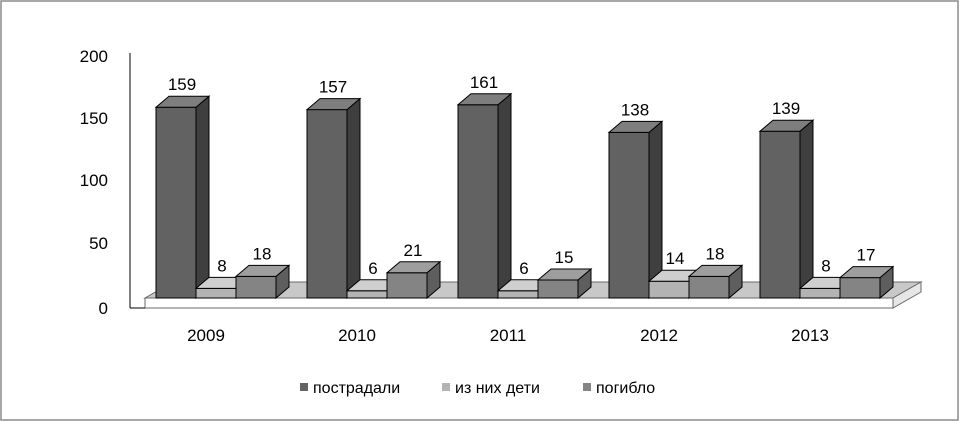 The width and height of the screenshot is (959, 421). What do you see at coordinates (564, 257) in the screenshot?
I see `data-label: 15` at bounding box center [564, 257].